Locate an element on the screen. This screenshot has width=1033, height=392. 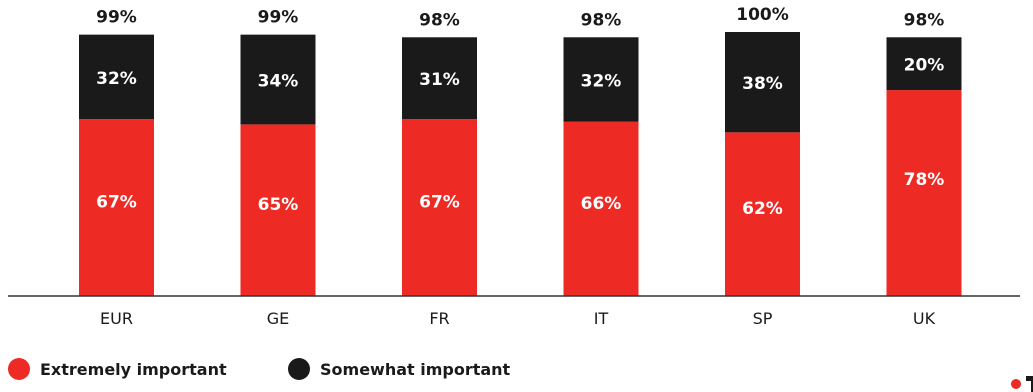
legend-swatch-somewhat-important is located at coordinates (299, 369).